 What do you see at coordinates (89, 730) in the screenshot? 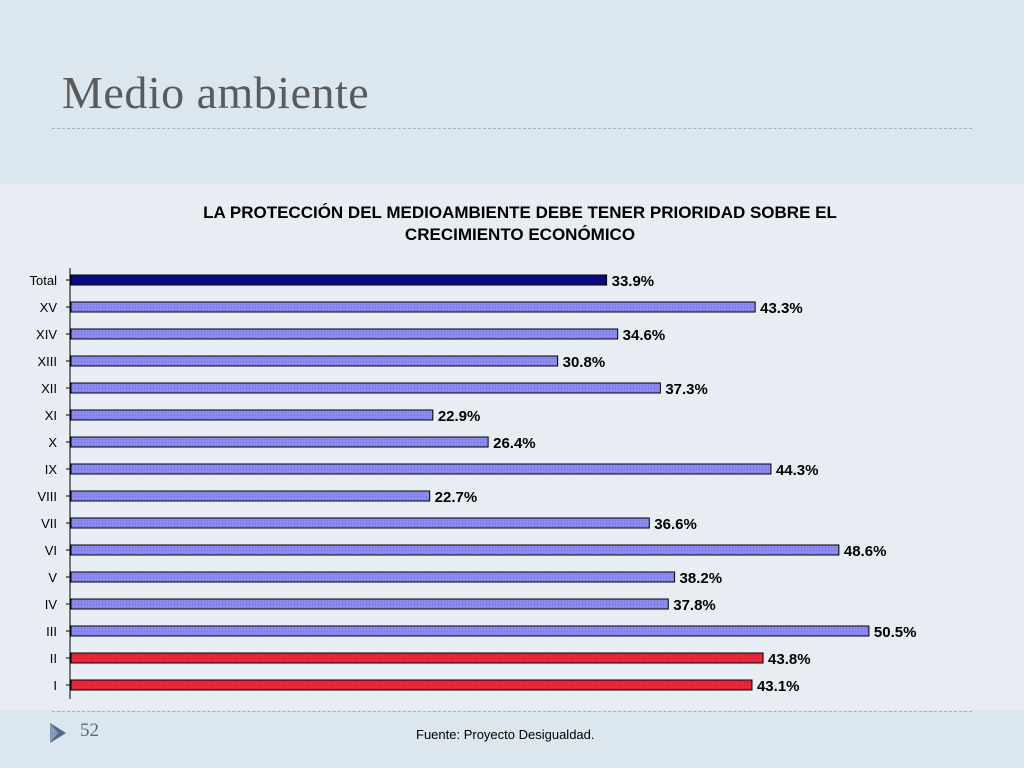
I see `slide-number: 52` at bounding box center [89, 730].